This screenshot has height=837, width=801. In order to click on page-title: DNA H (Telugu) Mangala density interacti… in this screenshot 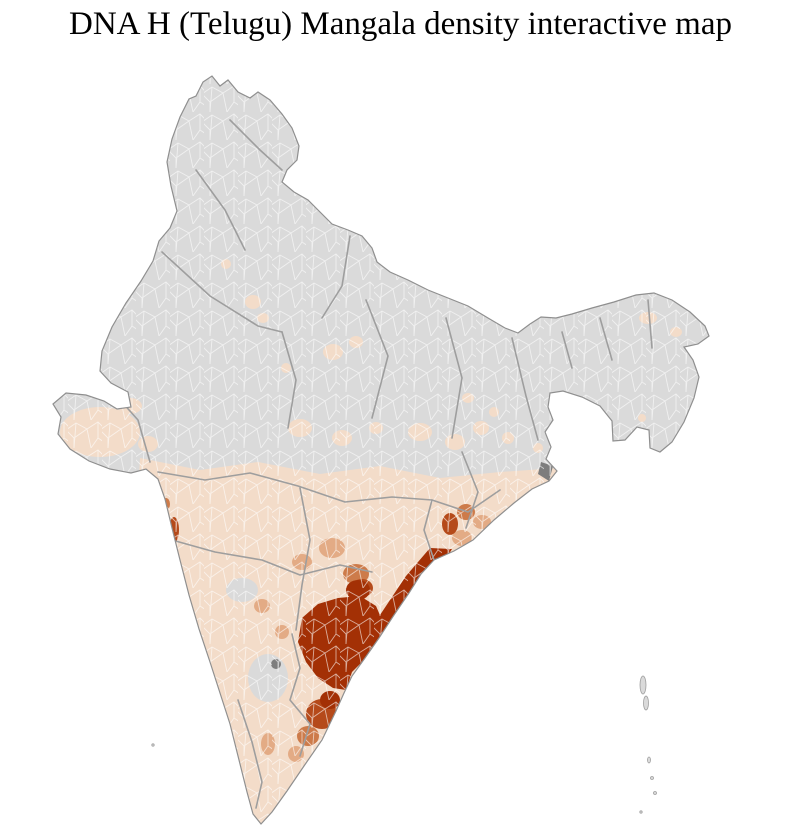, I will do `click(400, 24)`.